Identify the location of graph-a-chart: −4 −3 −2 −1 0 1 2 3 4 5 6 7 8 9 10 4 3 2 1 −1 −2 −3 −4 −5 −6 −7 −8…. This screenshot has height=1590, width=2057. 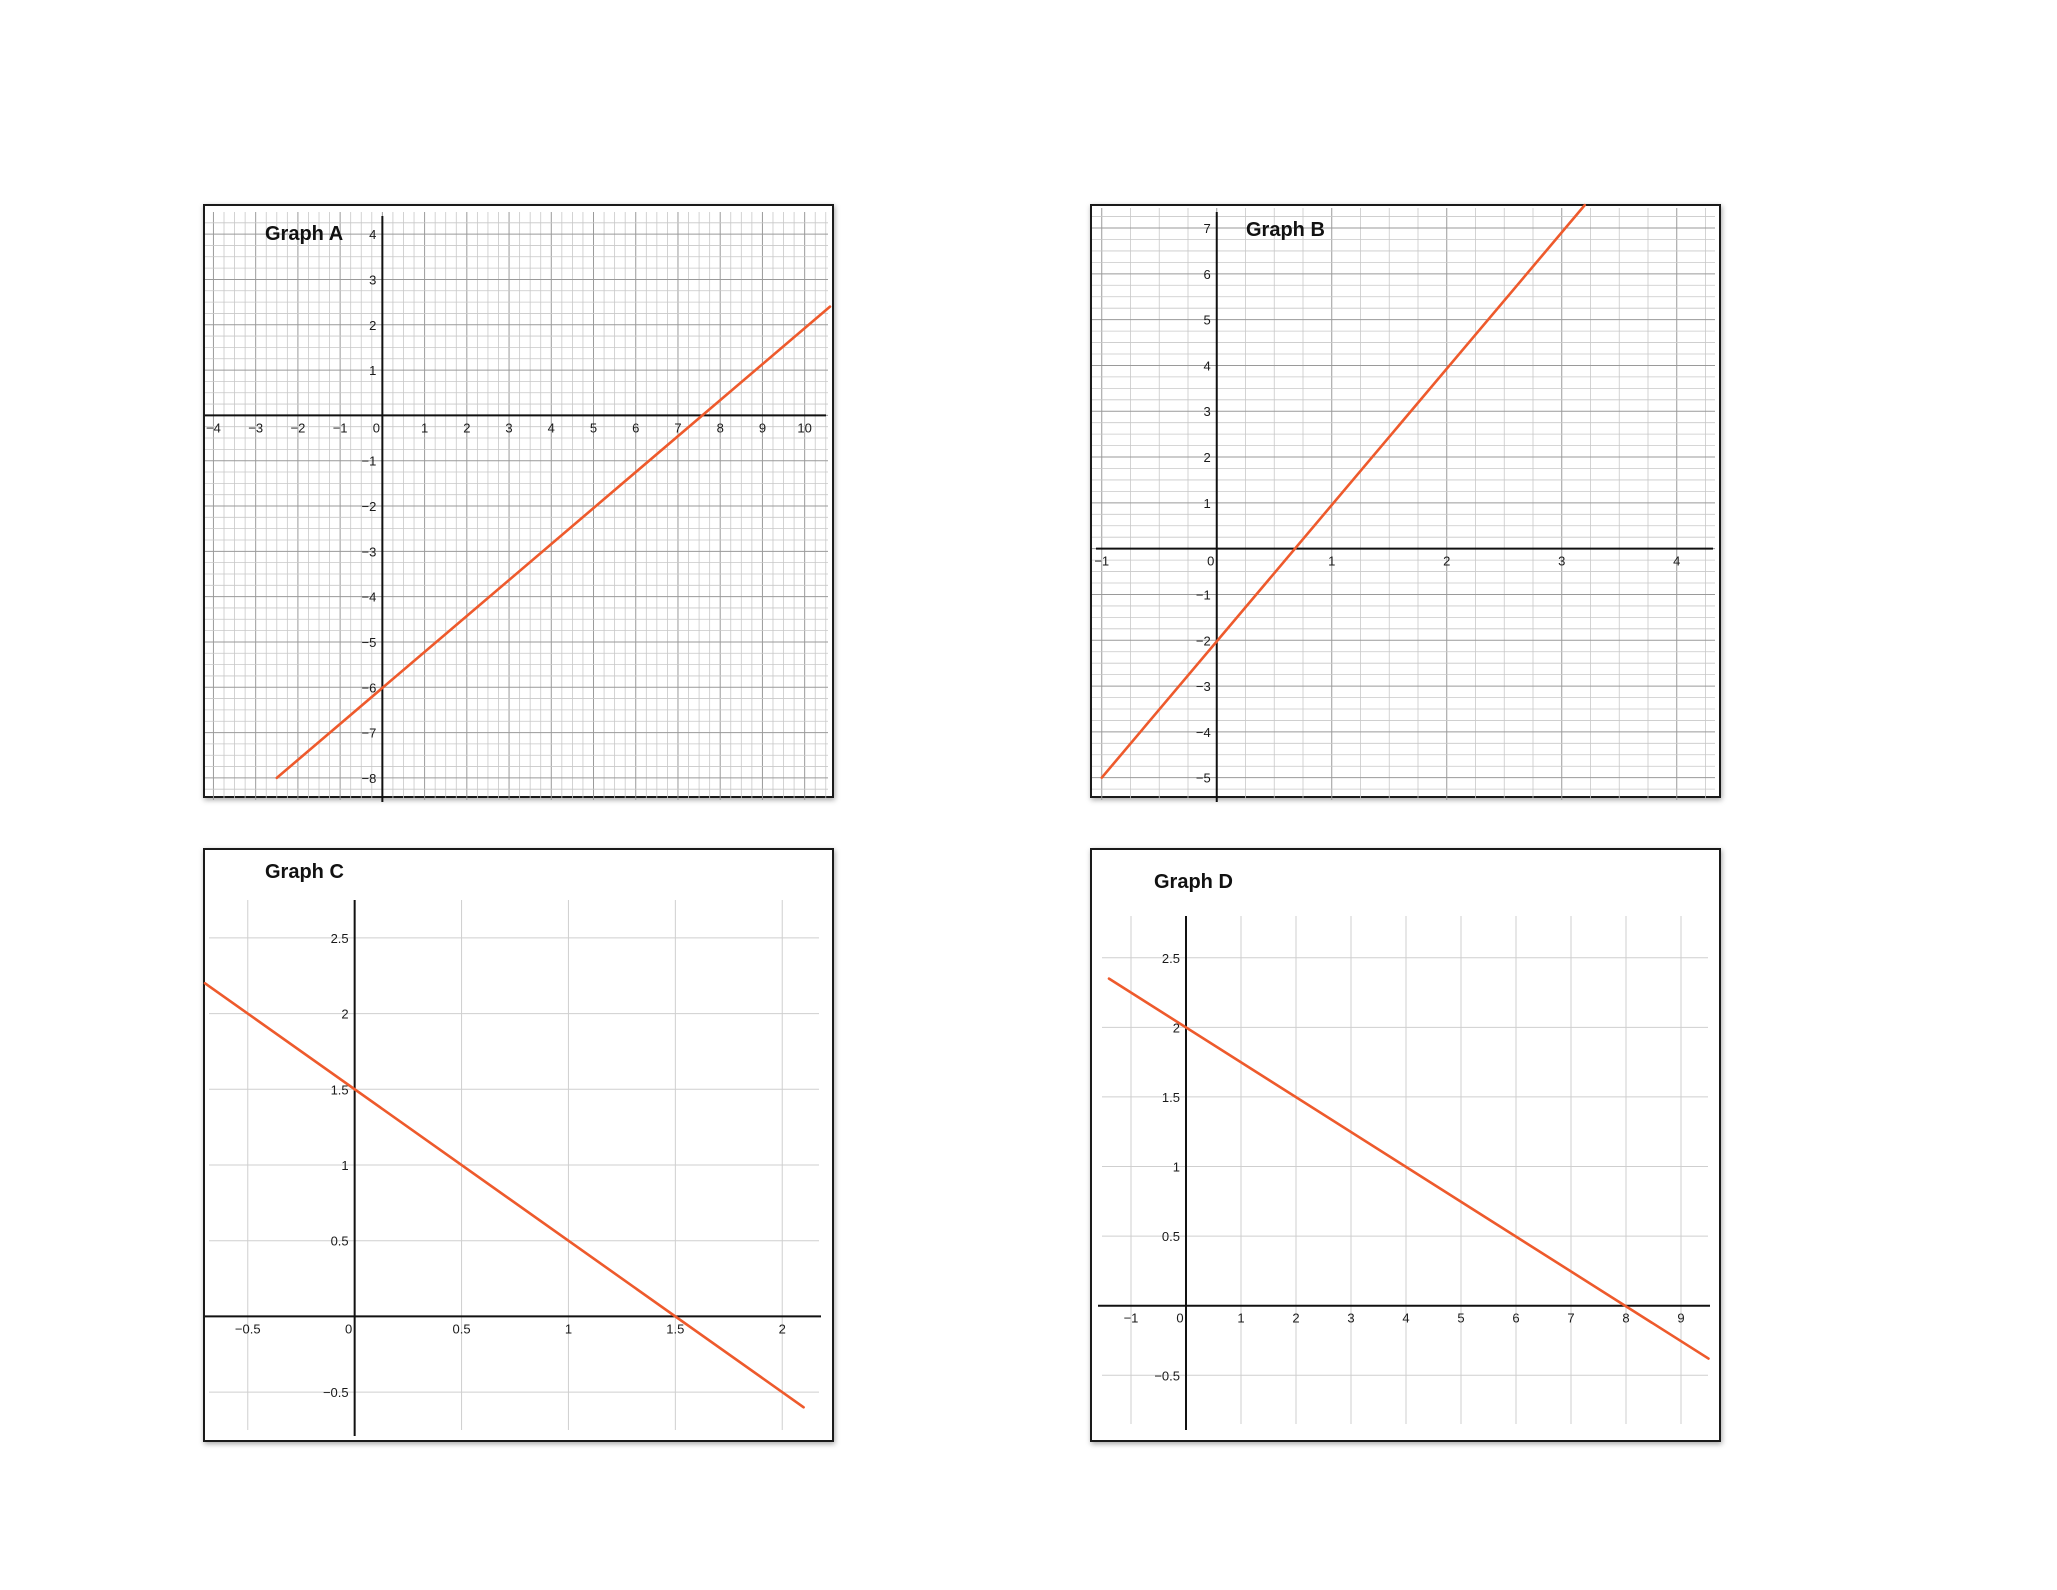
(518, 507).